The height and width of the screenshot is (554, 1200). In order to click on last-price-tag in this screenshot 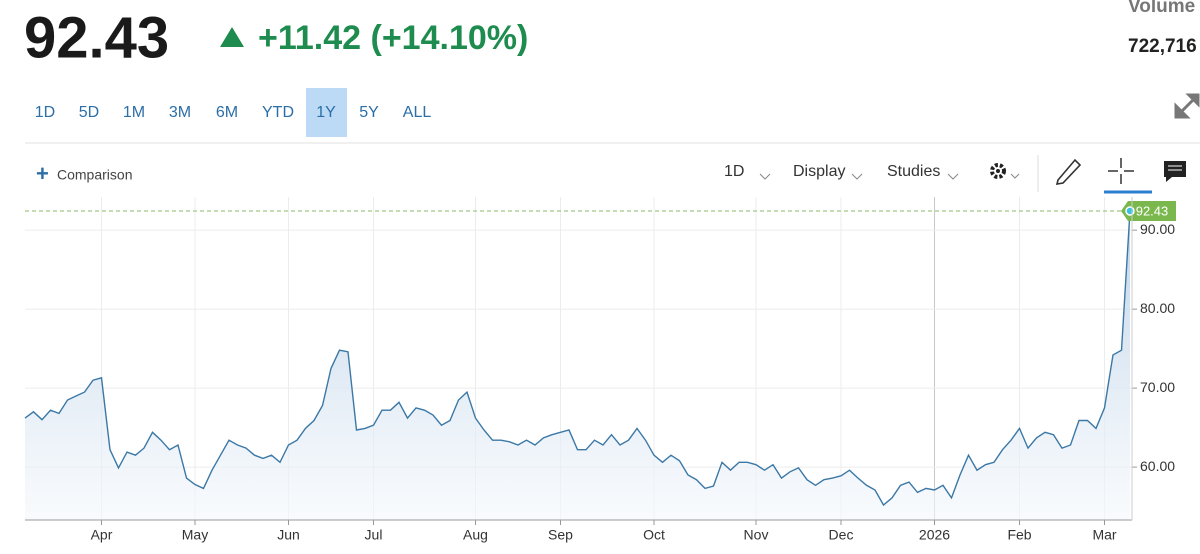, I will do `click(1148, 210)`.